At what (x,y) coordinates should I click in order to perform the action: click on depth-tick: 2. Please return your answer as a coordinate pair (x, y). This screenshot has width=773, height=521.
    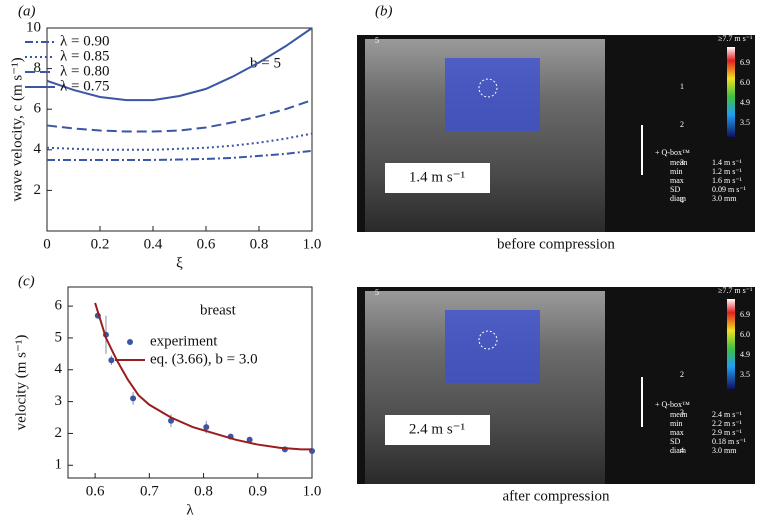
    Looking at the image, I should click on (682, 374).